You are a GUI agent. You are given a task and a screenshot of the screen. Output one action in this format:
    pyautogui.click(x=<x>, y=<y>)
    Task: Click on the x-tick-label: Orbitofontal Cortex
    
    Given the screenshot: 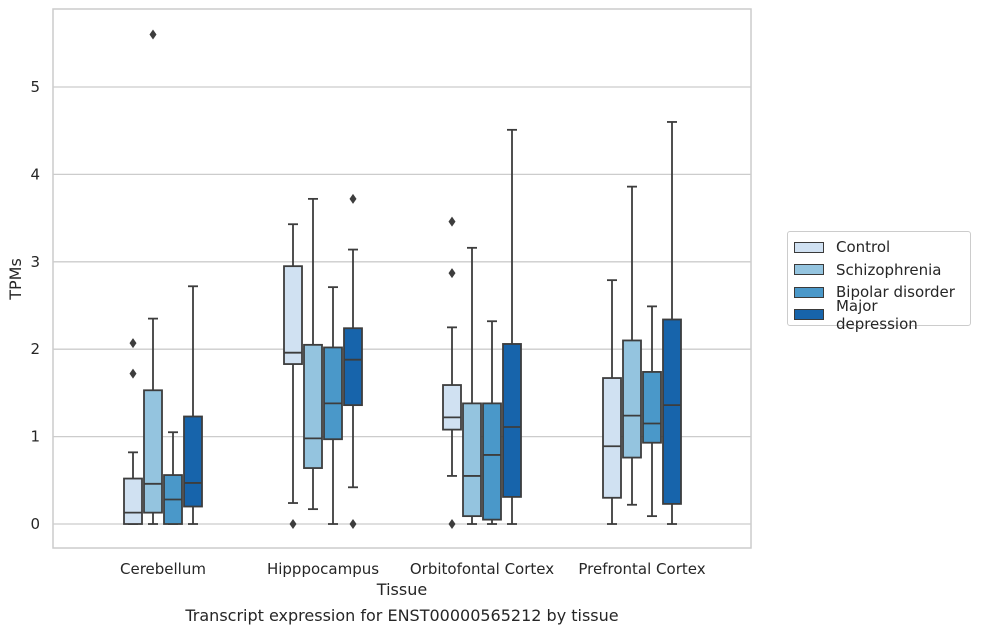 What is the action you would take?
    pyautogui.click(x=482, y=569)
    